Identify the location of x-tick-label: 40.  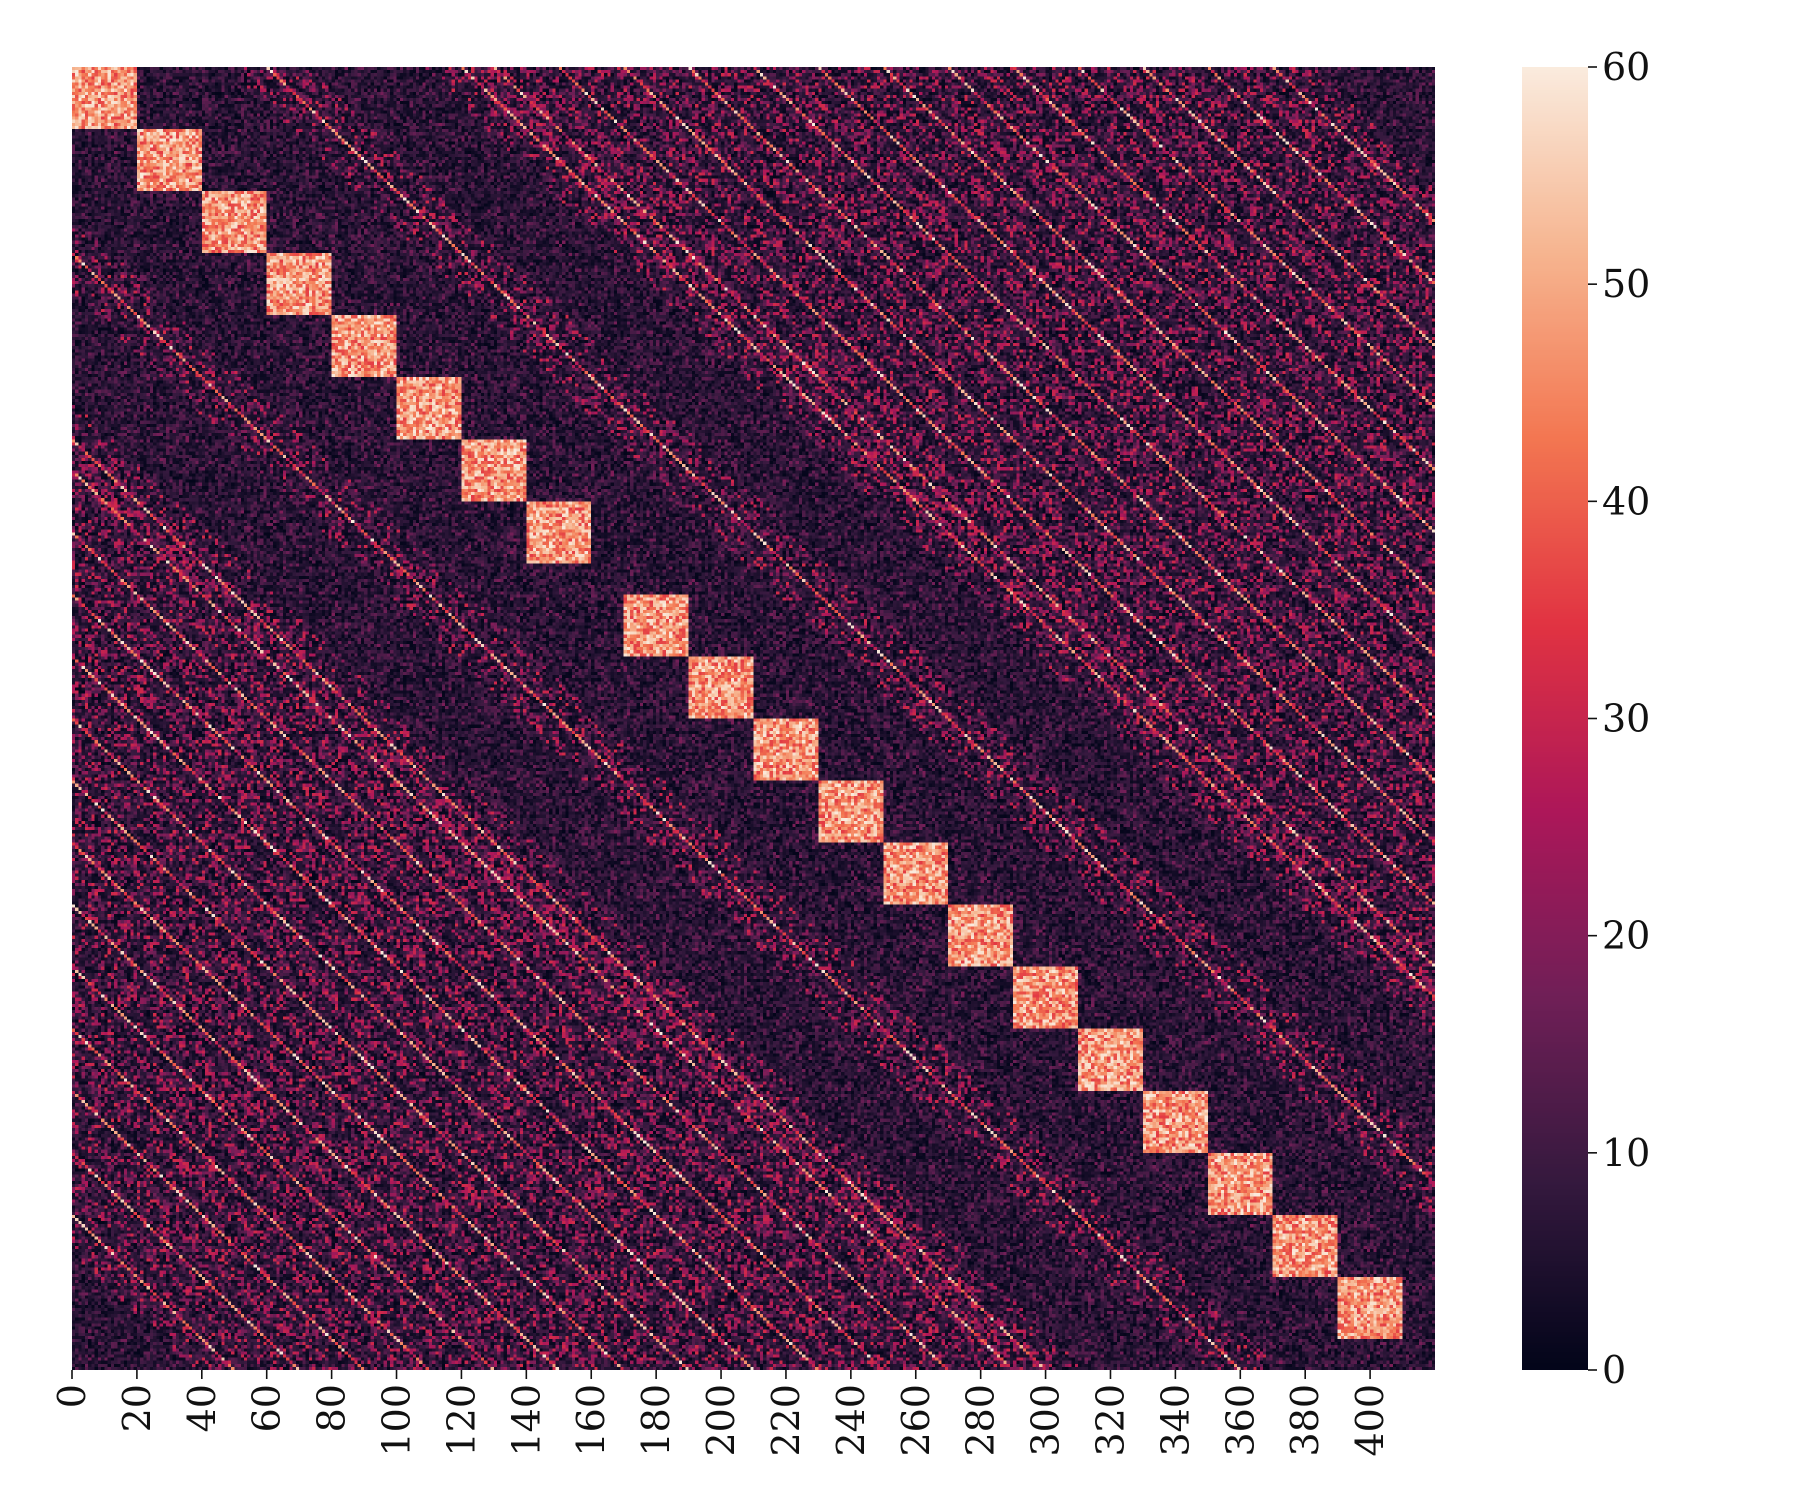
(202, 1408).